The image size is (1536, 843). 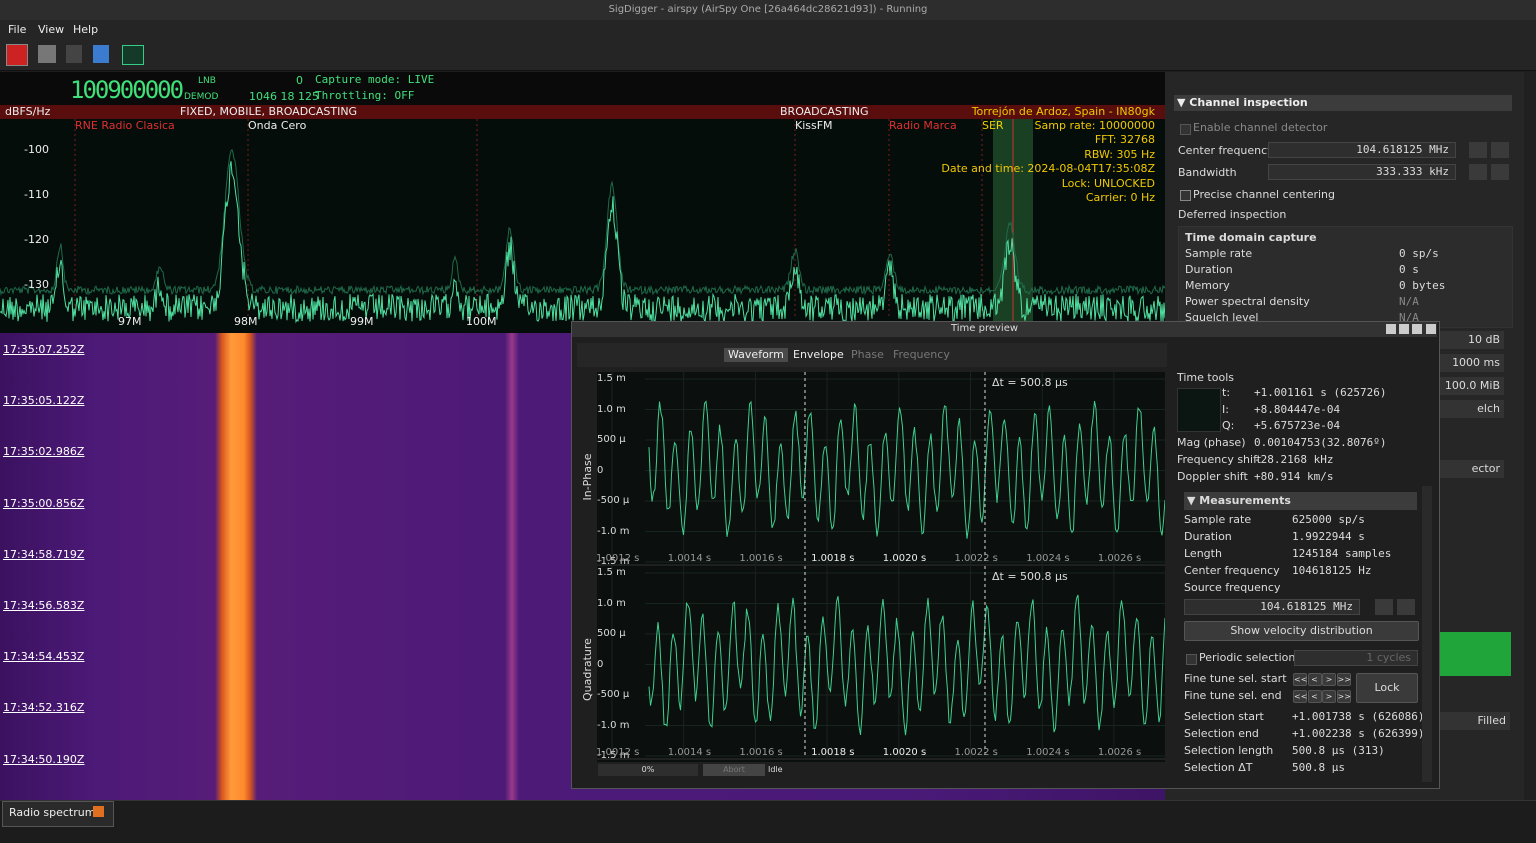 What do you see at coordinates (375, 79) in the screenshot?
I see `capture-mode: Capture mode: LIVE` at bounding box center [375, 79].